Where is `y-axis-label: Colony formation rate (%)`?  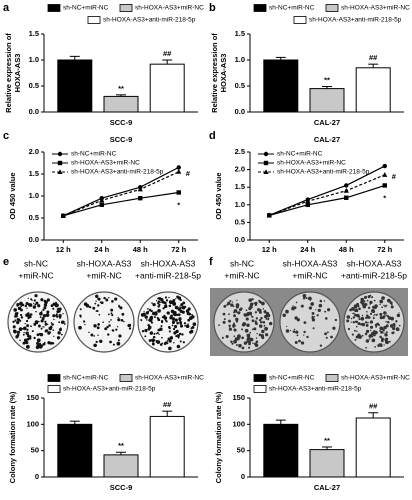
y-axis-label: Colony formation rate (%) is located at coordinates (218, 437).